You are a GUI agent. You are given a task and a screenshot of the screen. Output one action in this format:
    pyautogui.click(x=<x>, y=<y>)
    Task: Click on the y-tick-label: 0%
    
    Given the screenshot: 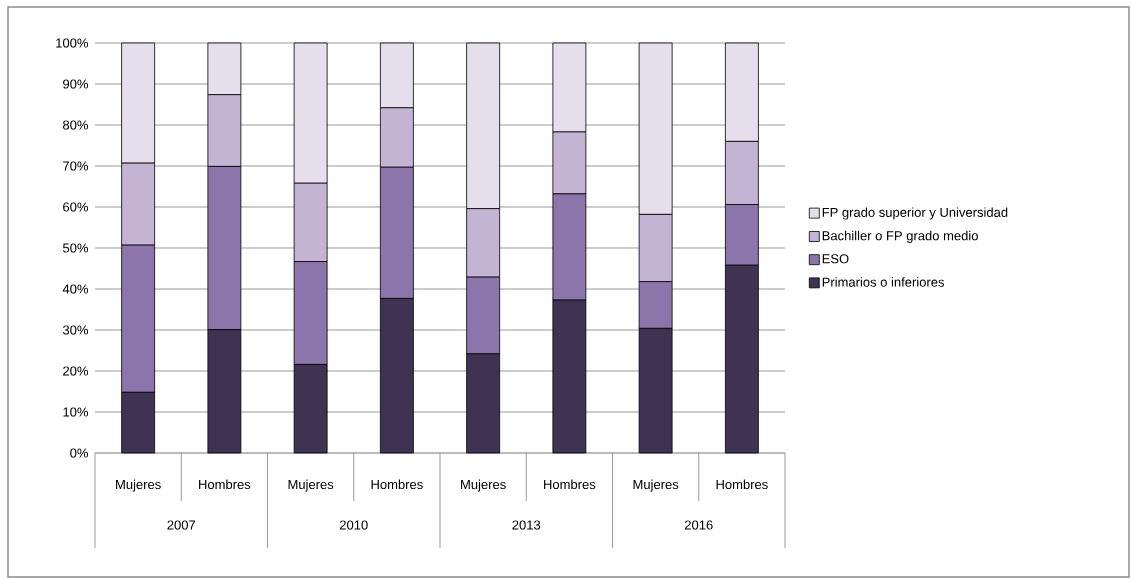 What is the action you would take?
    pyautogui.click(x=79, y=453)
    